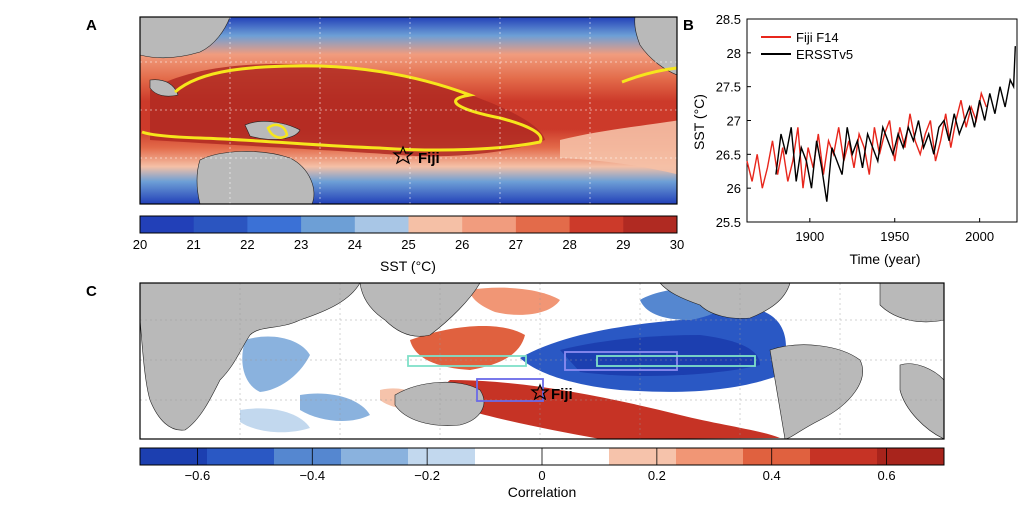 This screenshot has width=1024, height=517. I want to click on fiji-label-c: Fiji, so click(562, 394).